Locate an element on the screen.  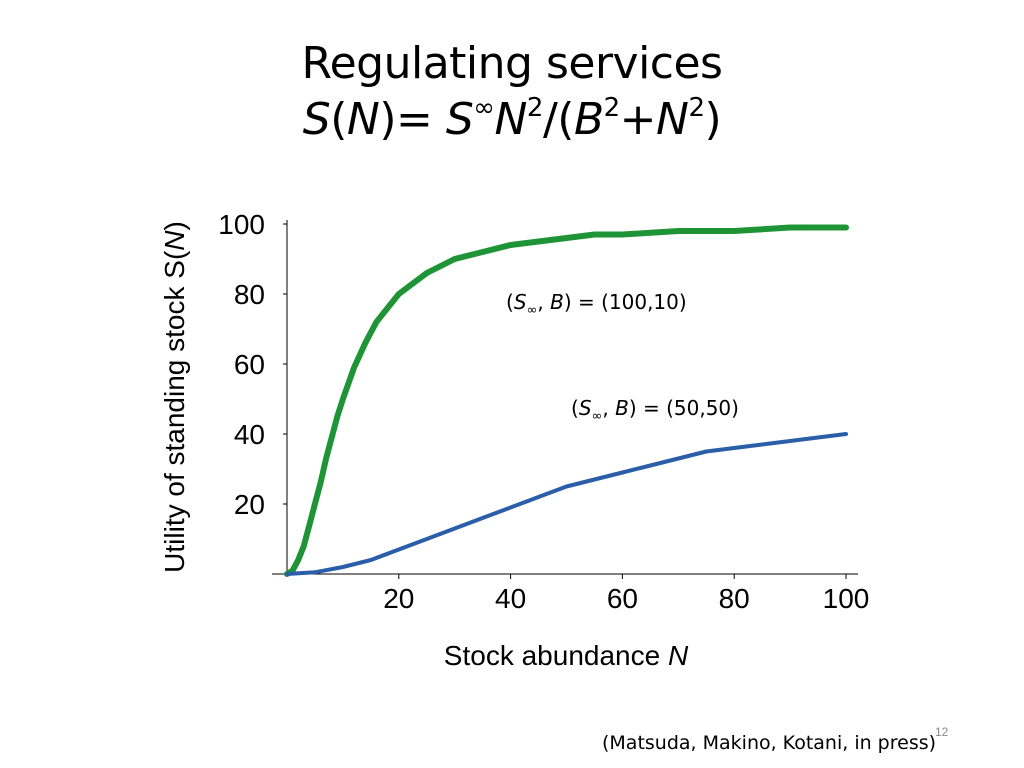
title-line-1: Regulating services is located at coordinates (512, 63).